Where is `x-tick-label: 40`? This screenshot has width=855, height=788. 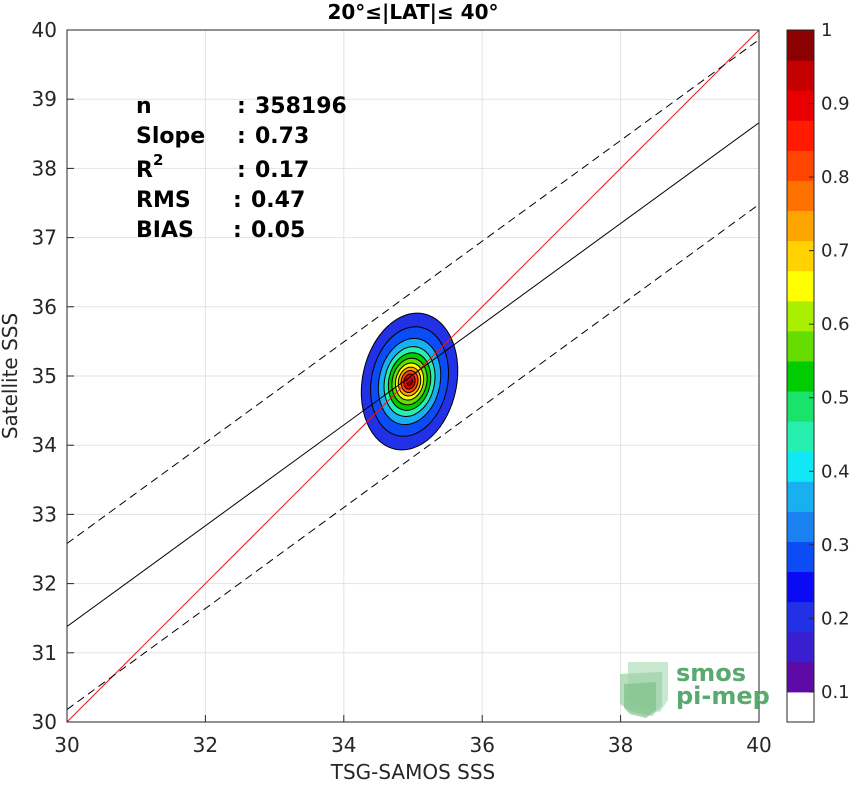 x-tick-label: 40 is located at coordinates (758, 745).